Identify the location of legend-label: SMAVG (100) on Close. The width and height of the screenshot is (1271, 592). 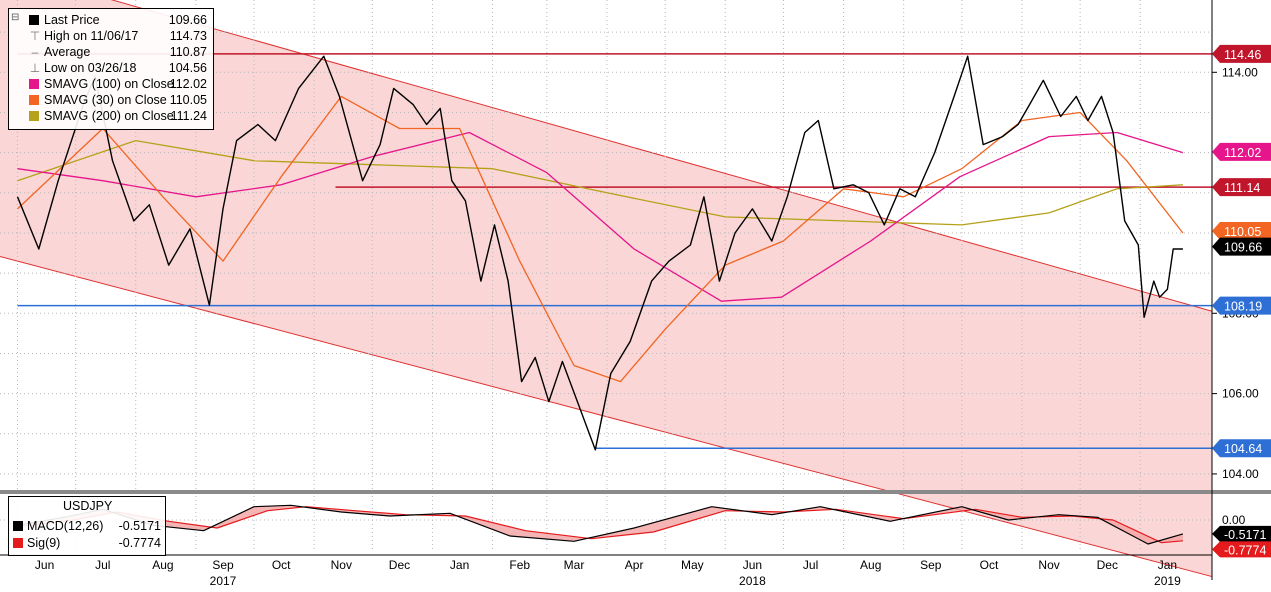
(109, 84).